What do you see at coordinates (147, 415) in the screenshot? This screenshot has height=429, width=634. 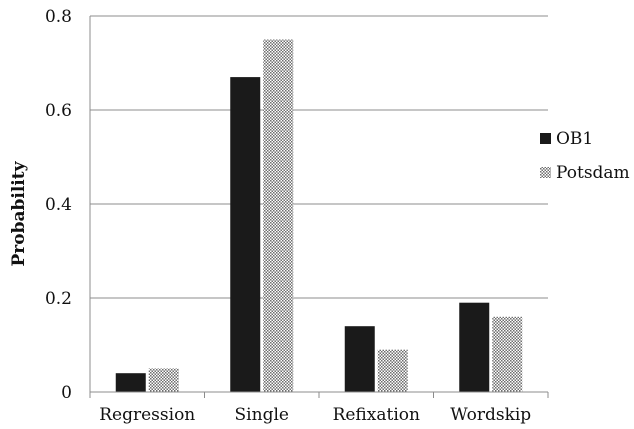 I see `x-tick-label: Regression` at bounding box center [147, 415].